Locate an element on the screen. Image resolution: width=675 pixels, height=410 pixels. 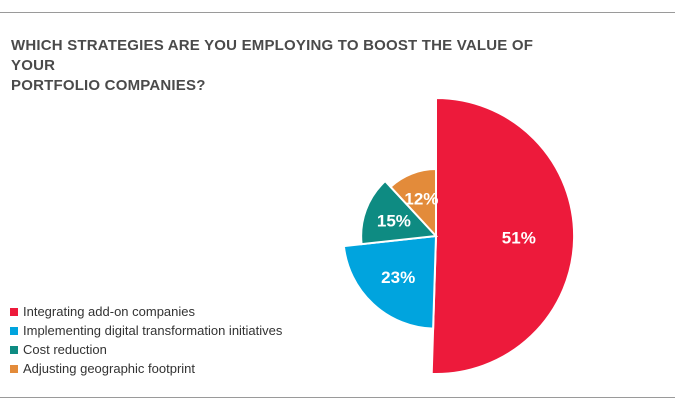
chart-title-line-2: PORTFOLIO COMPANIES? is located at coordinates (108, 85).